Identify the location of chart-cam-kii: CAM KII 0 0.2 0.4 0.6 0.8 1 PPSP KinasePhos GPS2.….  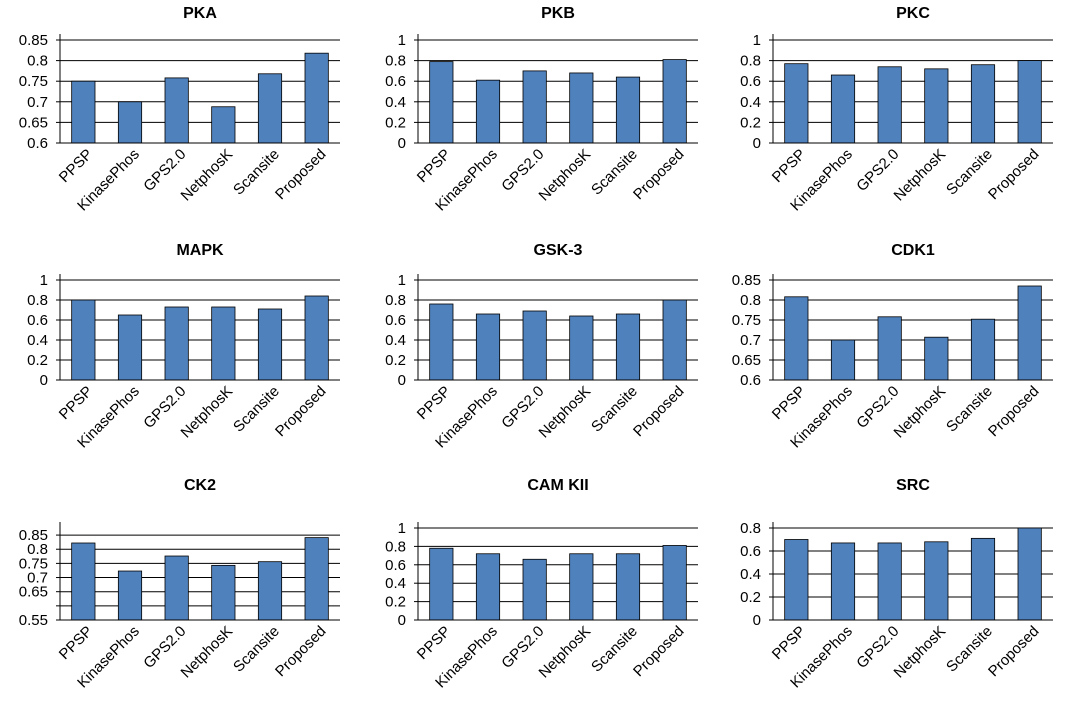
(533, 594).